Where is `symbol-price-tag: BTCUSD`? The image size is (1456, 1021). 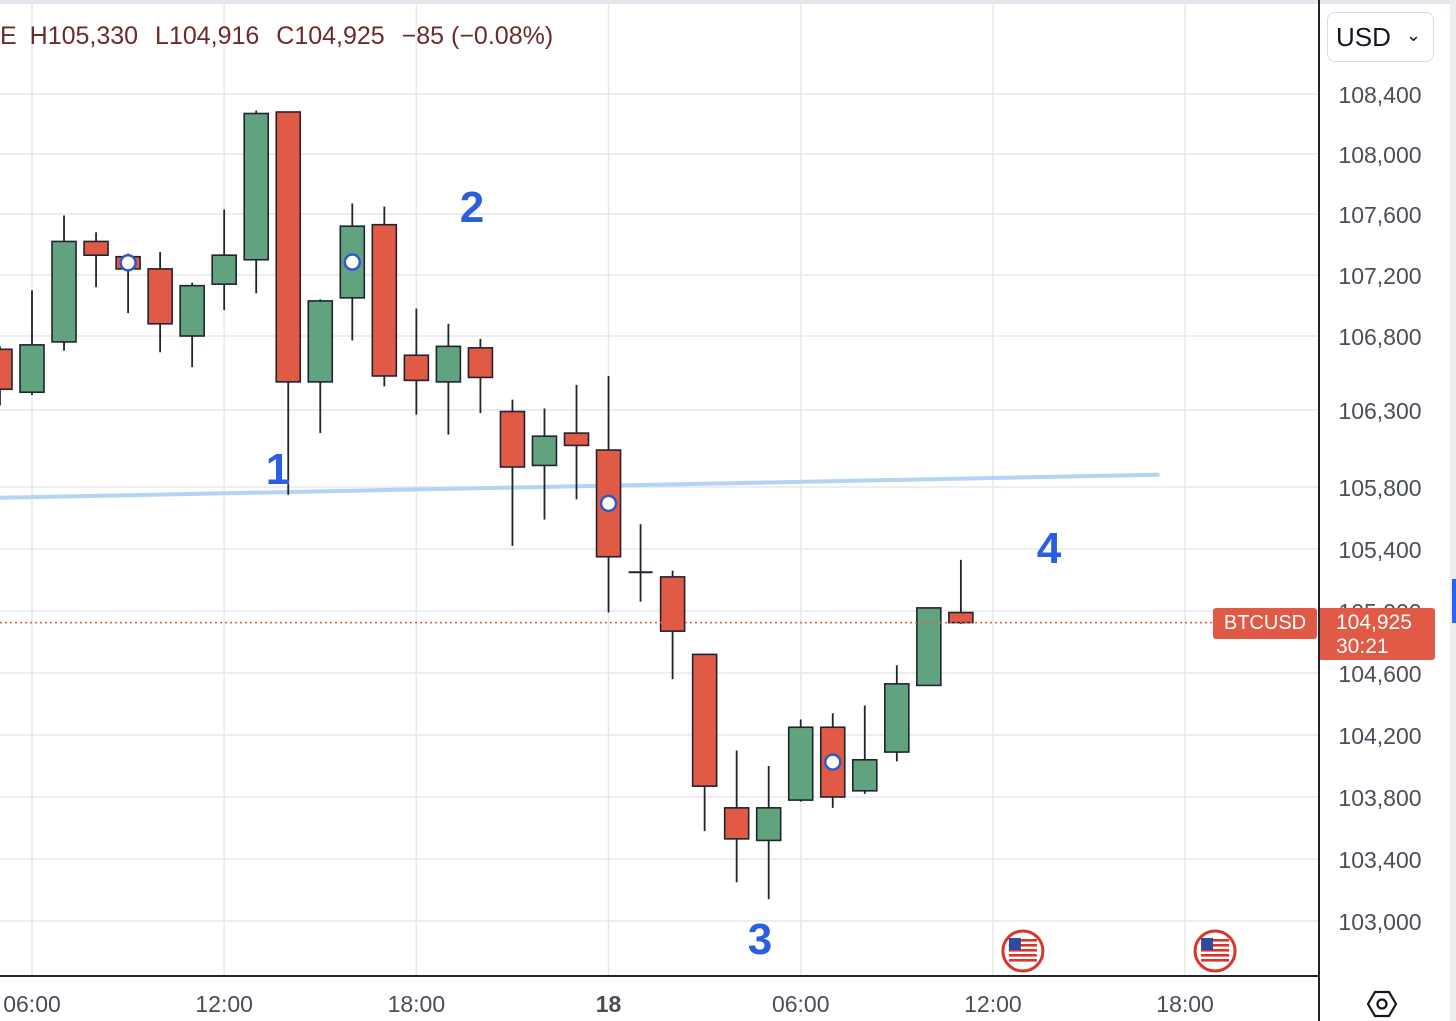
symbol-price-tag: BTCUSD is located at coordinates (1265, 623).